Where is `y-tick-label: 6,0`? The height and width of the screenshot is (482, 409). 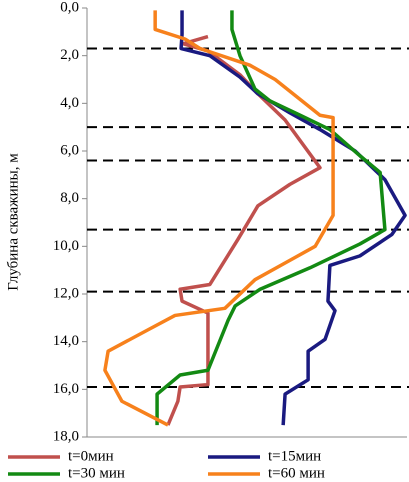 y-tick-label: 6,0 is located at coordinates (69, 150).